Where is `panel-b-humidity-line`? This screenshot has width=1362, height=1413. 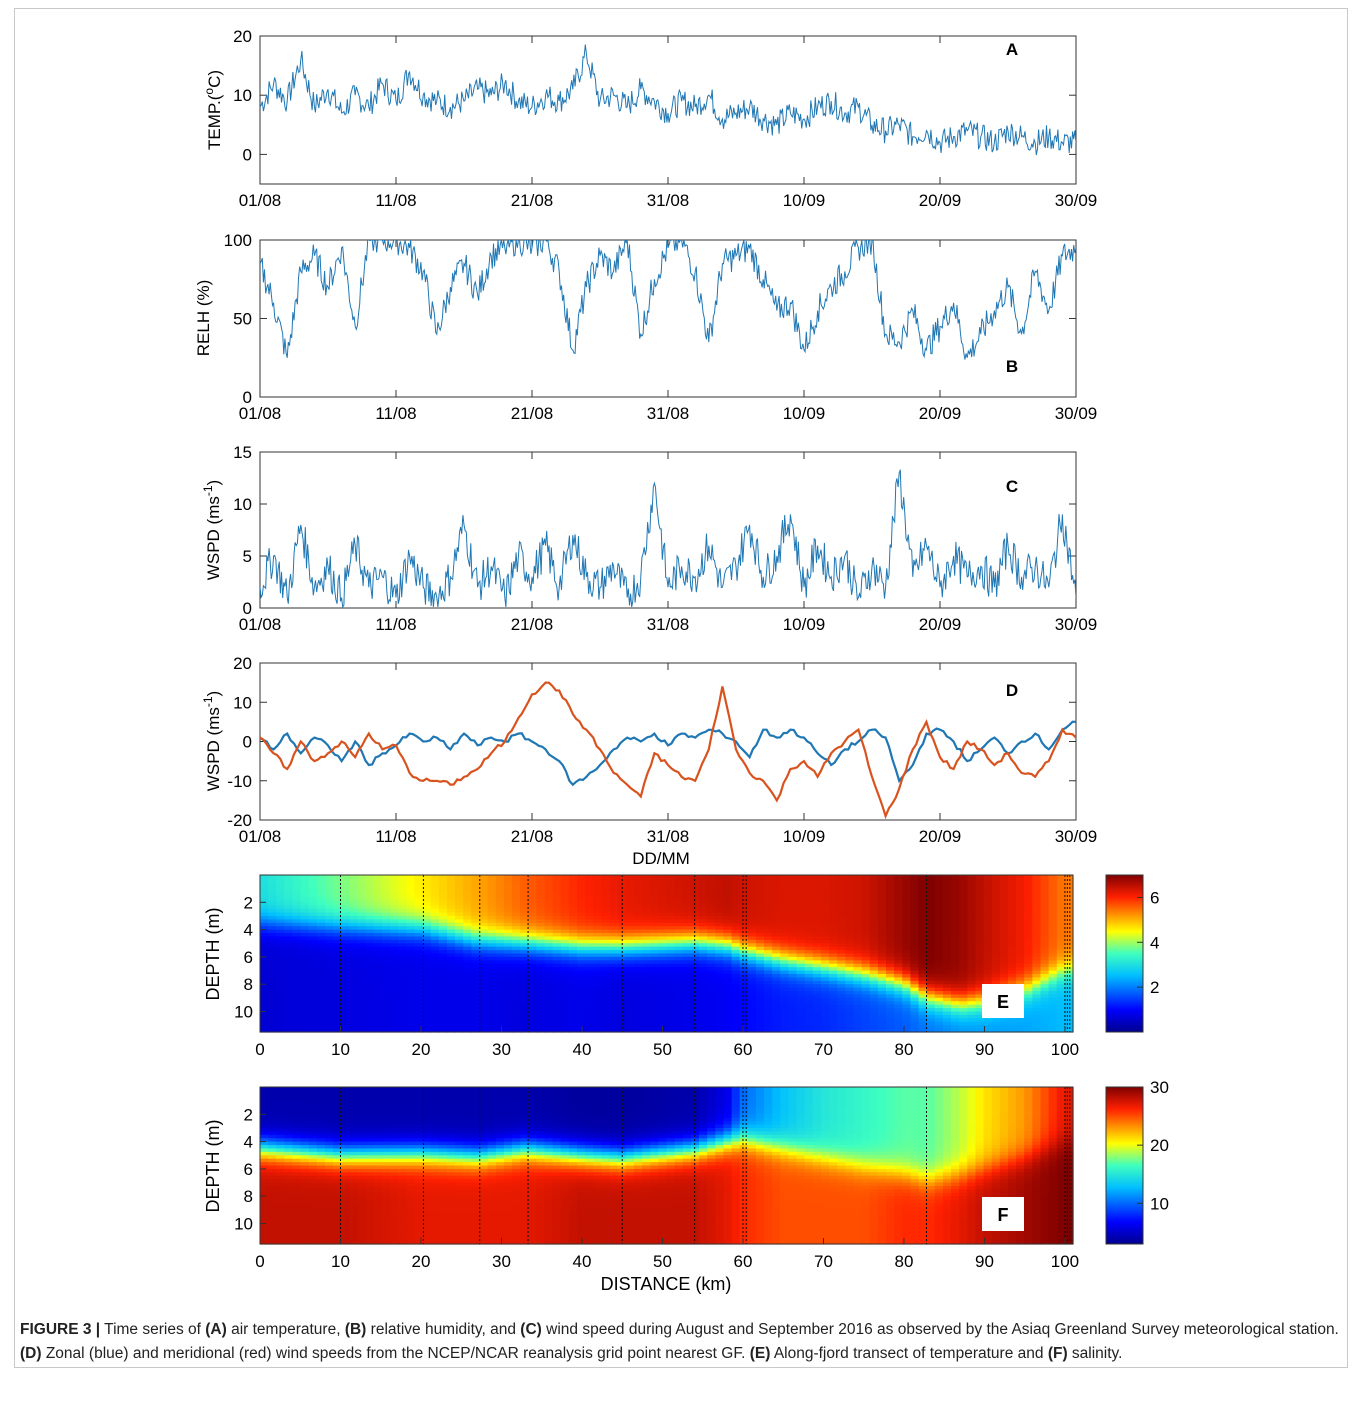 panel-b-humidity-line is located at coordinates (668, 300).